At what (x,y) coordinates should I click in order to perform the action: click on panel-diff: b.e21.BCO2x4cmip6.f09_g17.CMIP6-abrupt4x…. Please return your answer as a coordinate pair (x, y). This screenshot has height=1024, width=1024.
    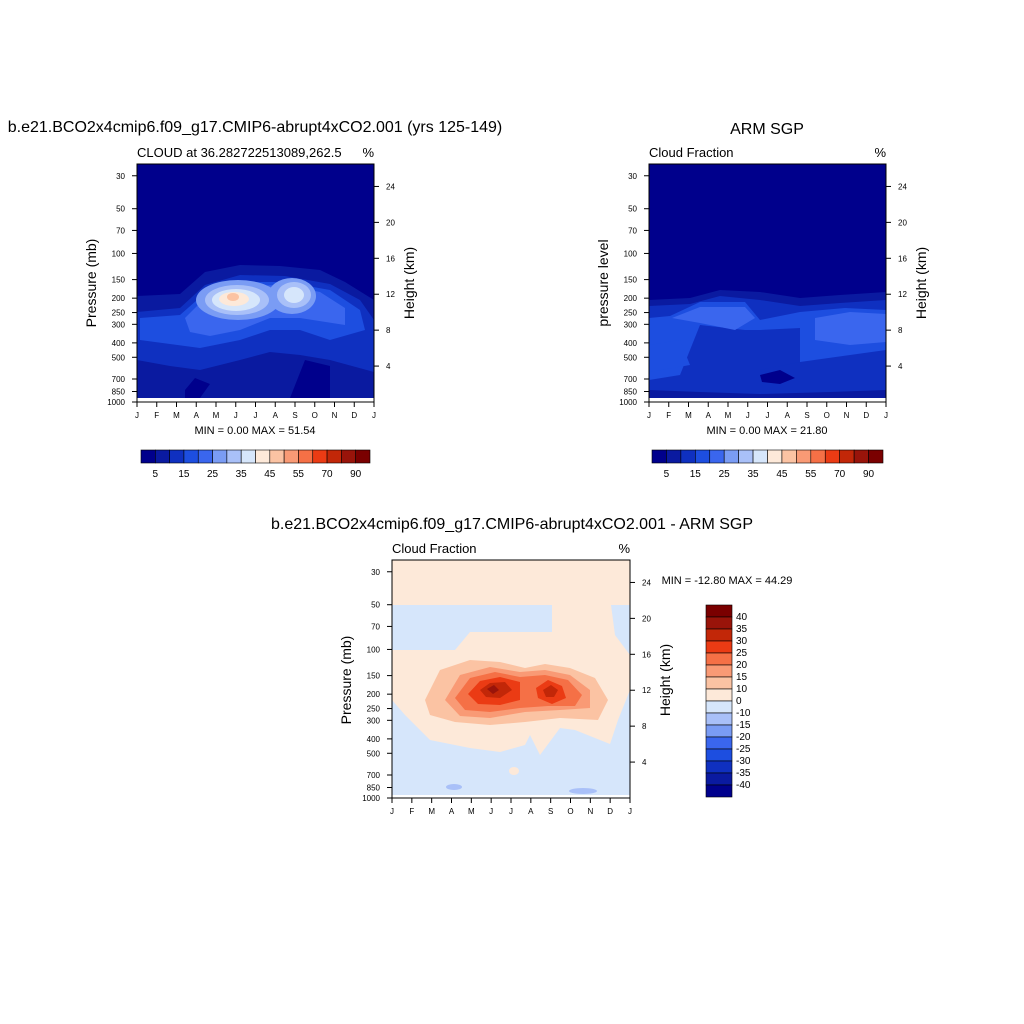
    Looking at the image, I should click on (531, 666).